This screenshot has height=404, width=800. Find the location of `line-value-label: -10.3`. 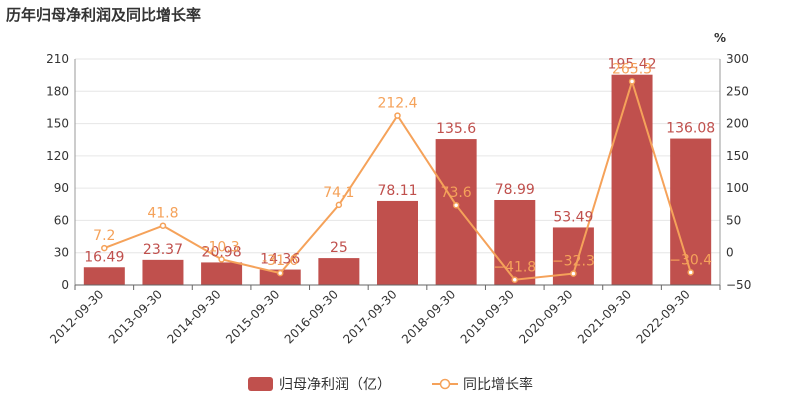

line-value-label: -10.3 is located at coordinates (221, 247).